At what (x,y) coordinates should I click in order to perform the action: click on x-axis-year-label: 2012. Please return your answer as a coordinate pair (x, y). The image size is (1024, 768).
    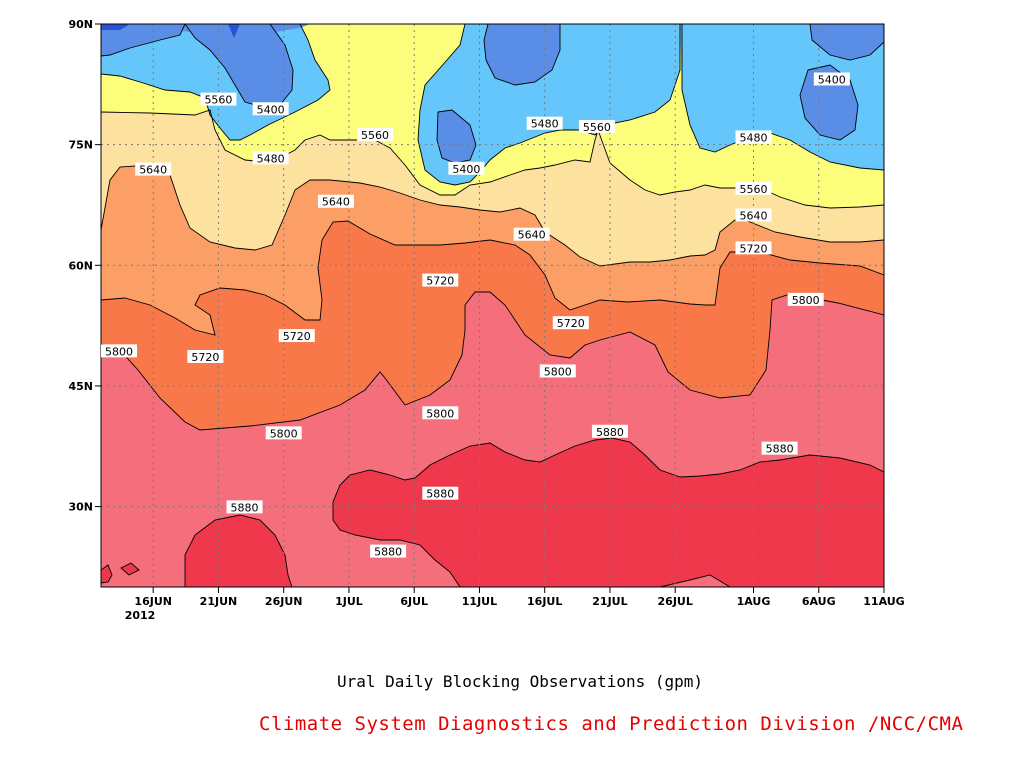
    Looking at the image, I should click on (140, 615).